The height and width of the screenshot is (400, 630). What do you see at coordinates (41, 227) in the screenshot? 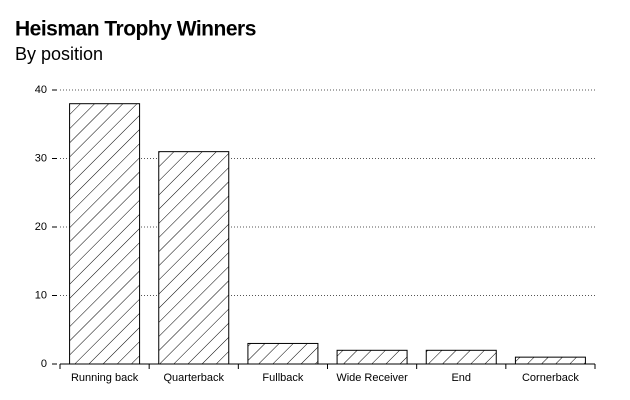
I see `y-tick-label: 20` at bounding box center [41, 227].